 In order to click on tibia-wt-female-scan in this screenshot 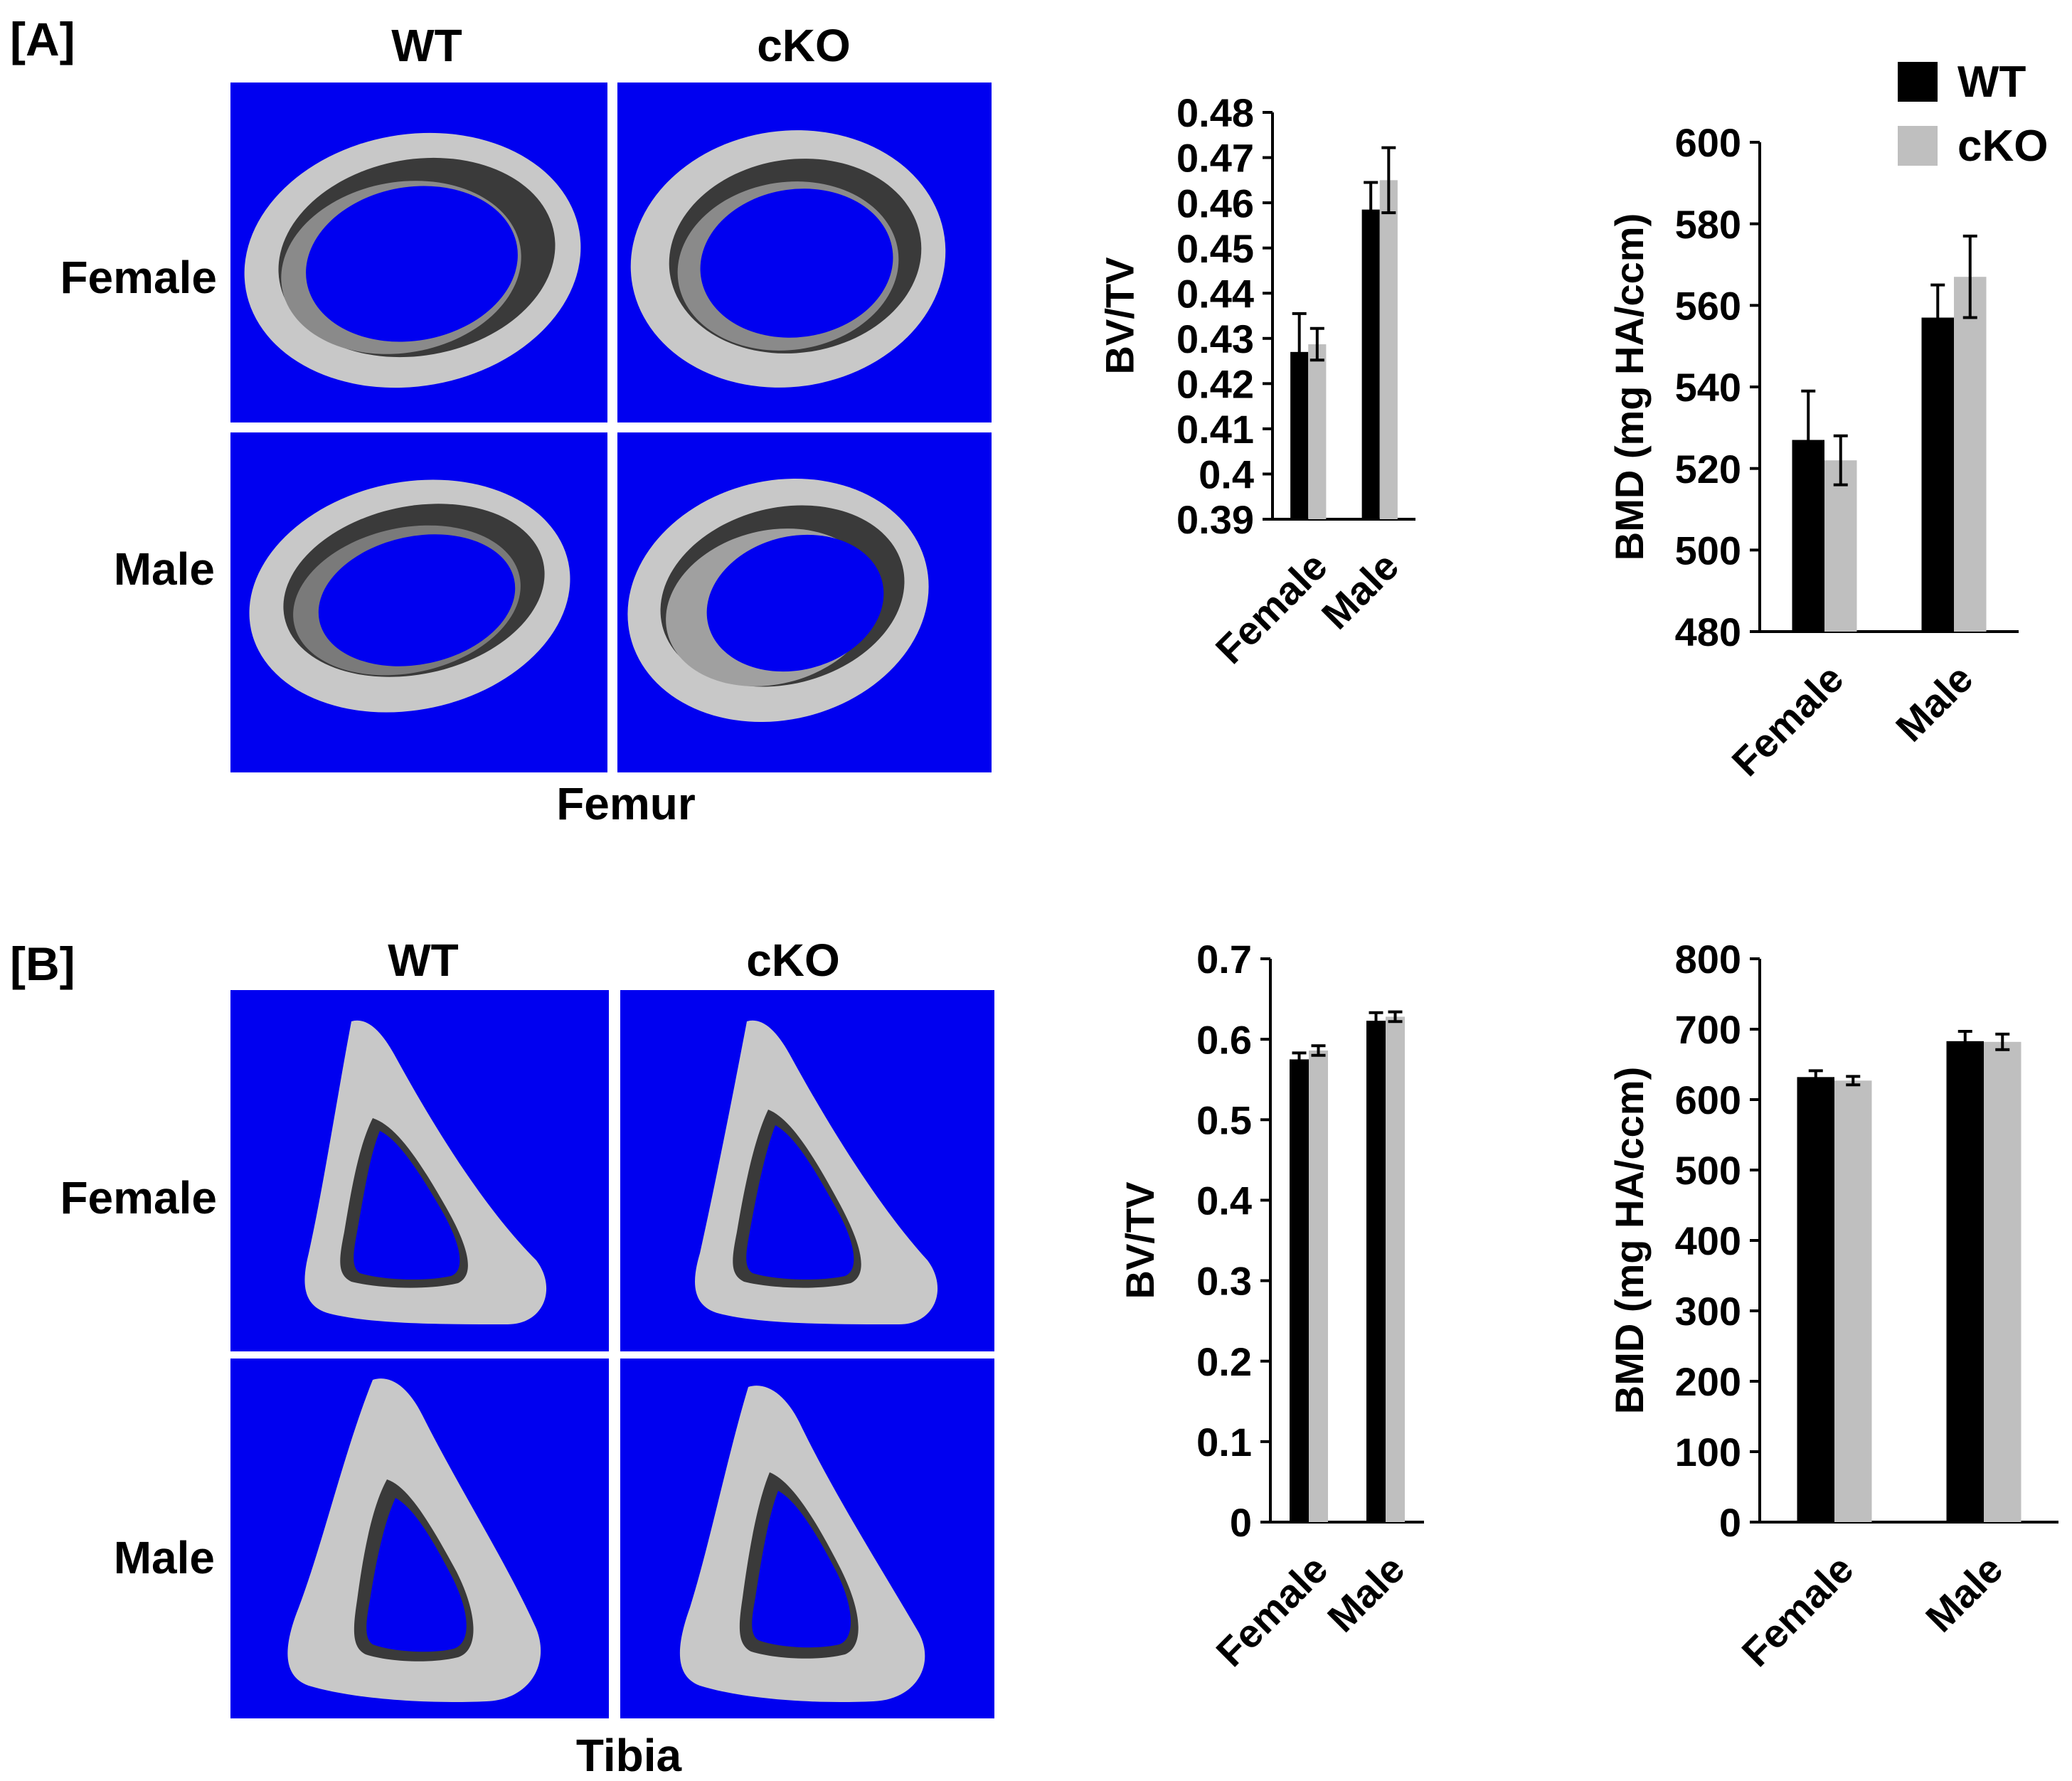, I will do `click(419, 1171)`.